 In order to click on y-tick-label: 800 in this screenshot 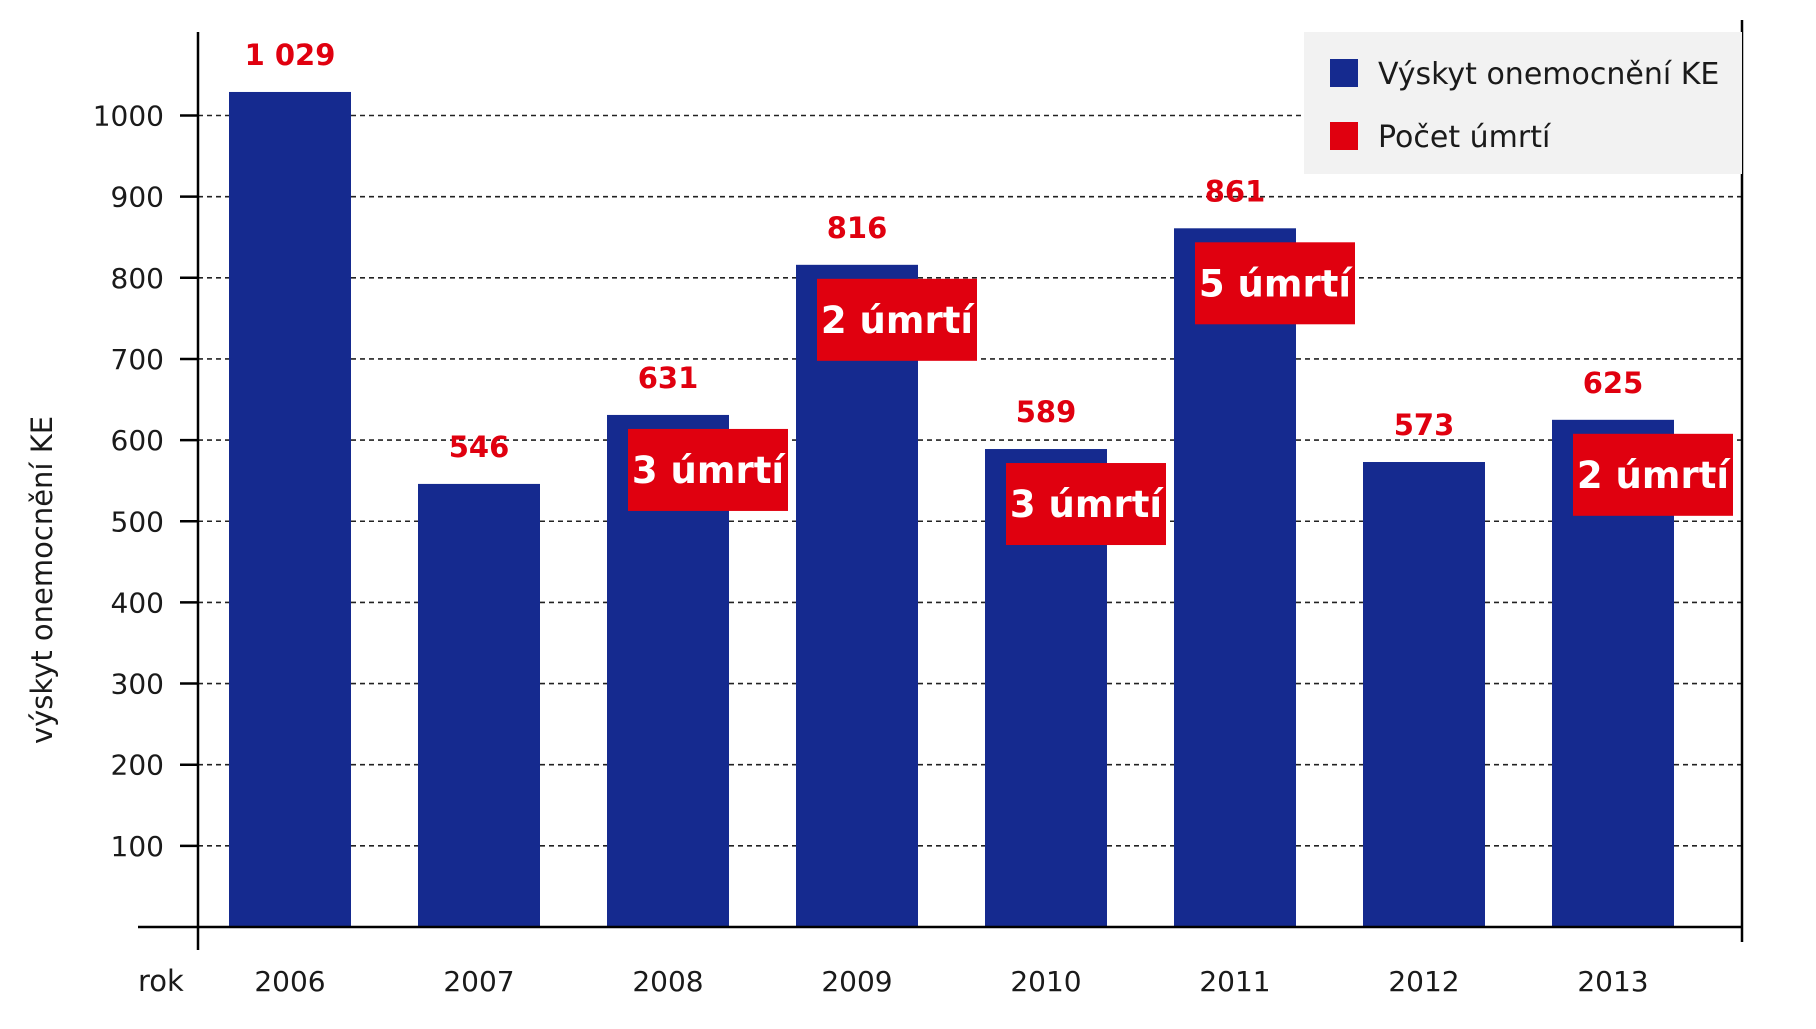, I will do `click(137, 278)`.